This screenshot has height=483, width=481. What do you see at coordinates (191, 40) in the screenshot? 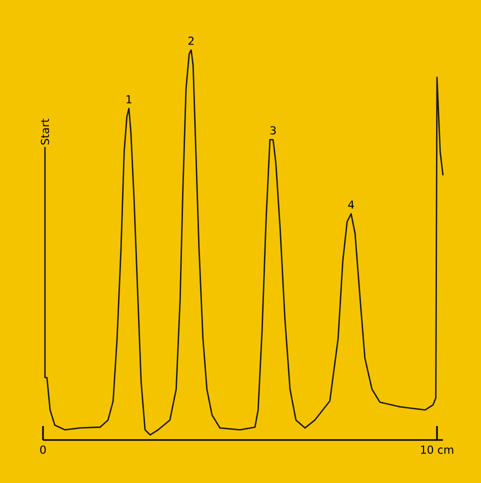
I see `annotation: 2` at bounding box center [191, 40].